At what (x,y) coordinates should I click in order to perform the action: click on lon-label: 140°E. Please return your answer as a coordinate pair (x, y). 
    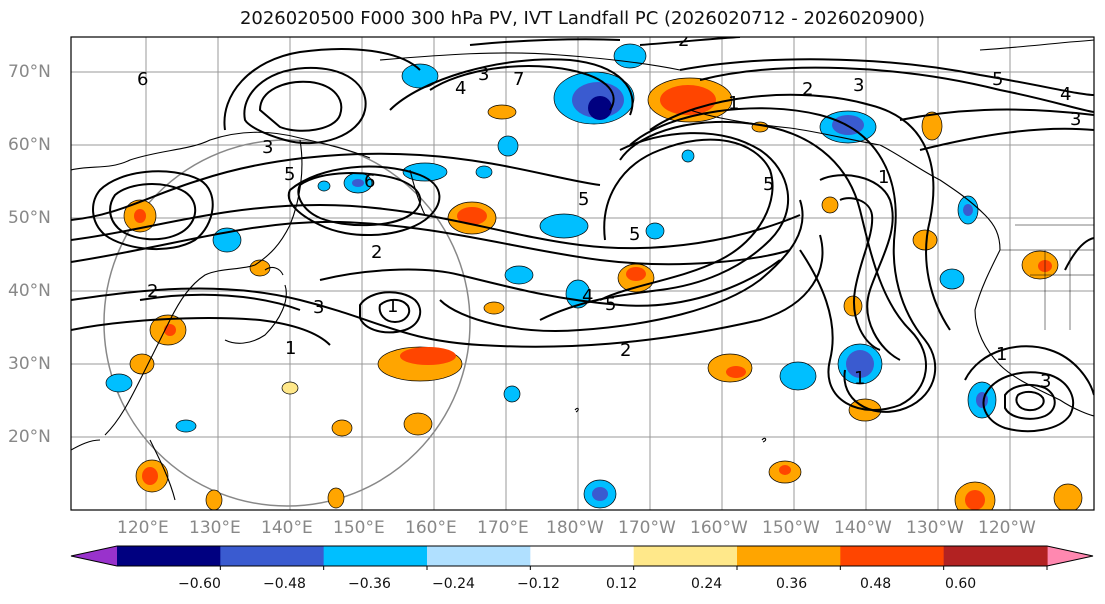
    Looking at the image, I should click on (287, 528).